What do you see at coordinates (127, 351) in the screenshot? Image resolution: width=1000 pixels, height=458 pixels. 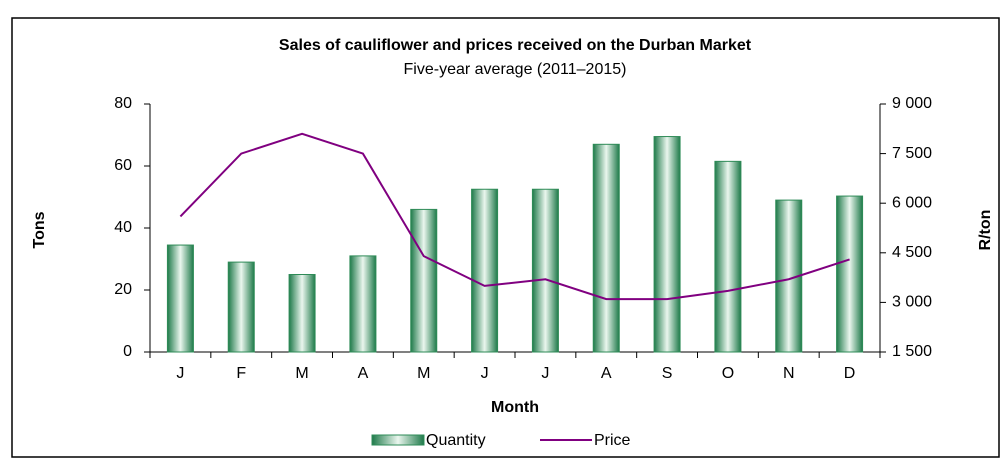 I see `y-tick-label: 0` at bounding box center [127, 351].